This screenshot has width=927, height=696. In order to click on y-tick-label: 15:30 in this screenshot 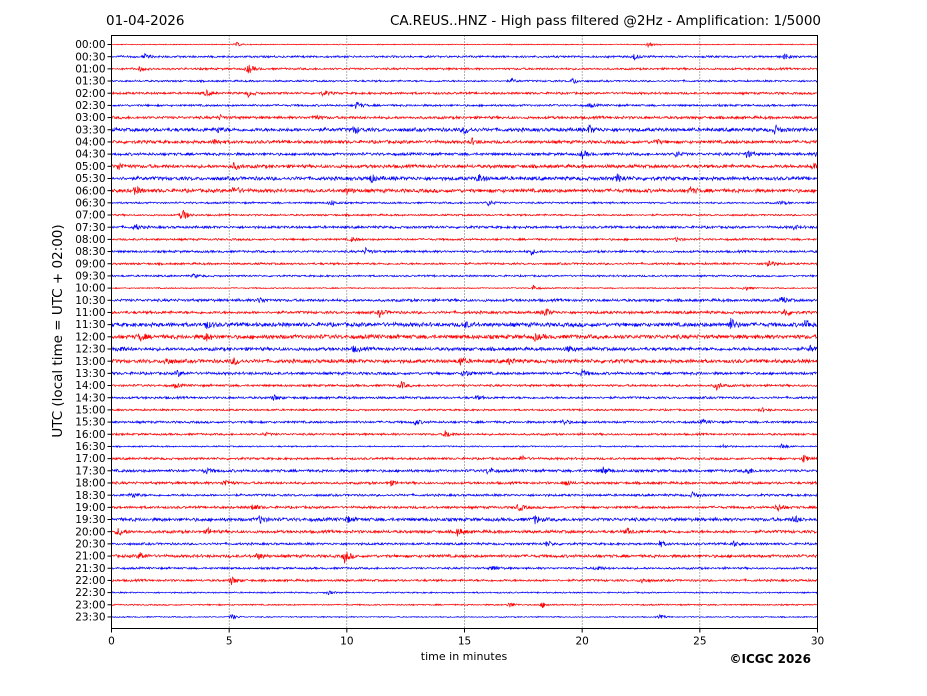, I will do `click(90, 423)`.